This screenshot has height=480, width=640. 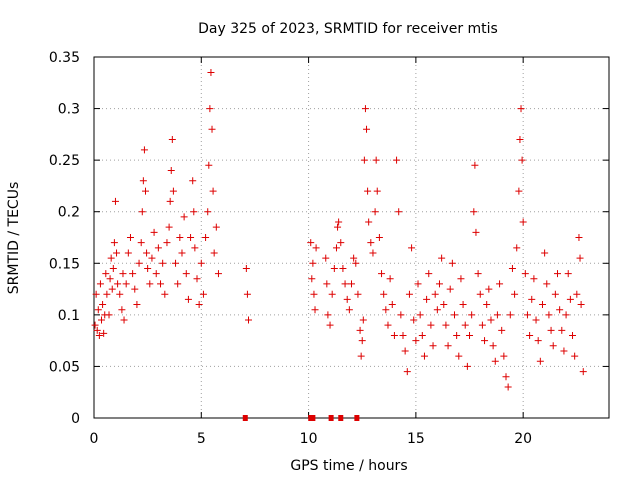 I want to click on data-point-zero, so click(x=313, y=418).